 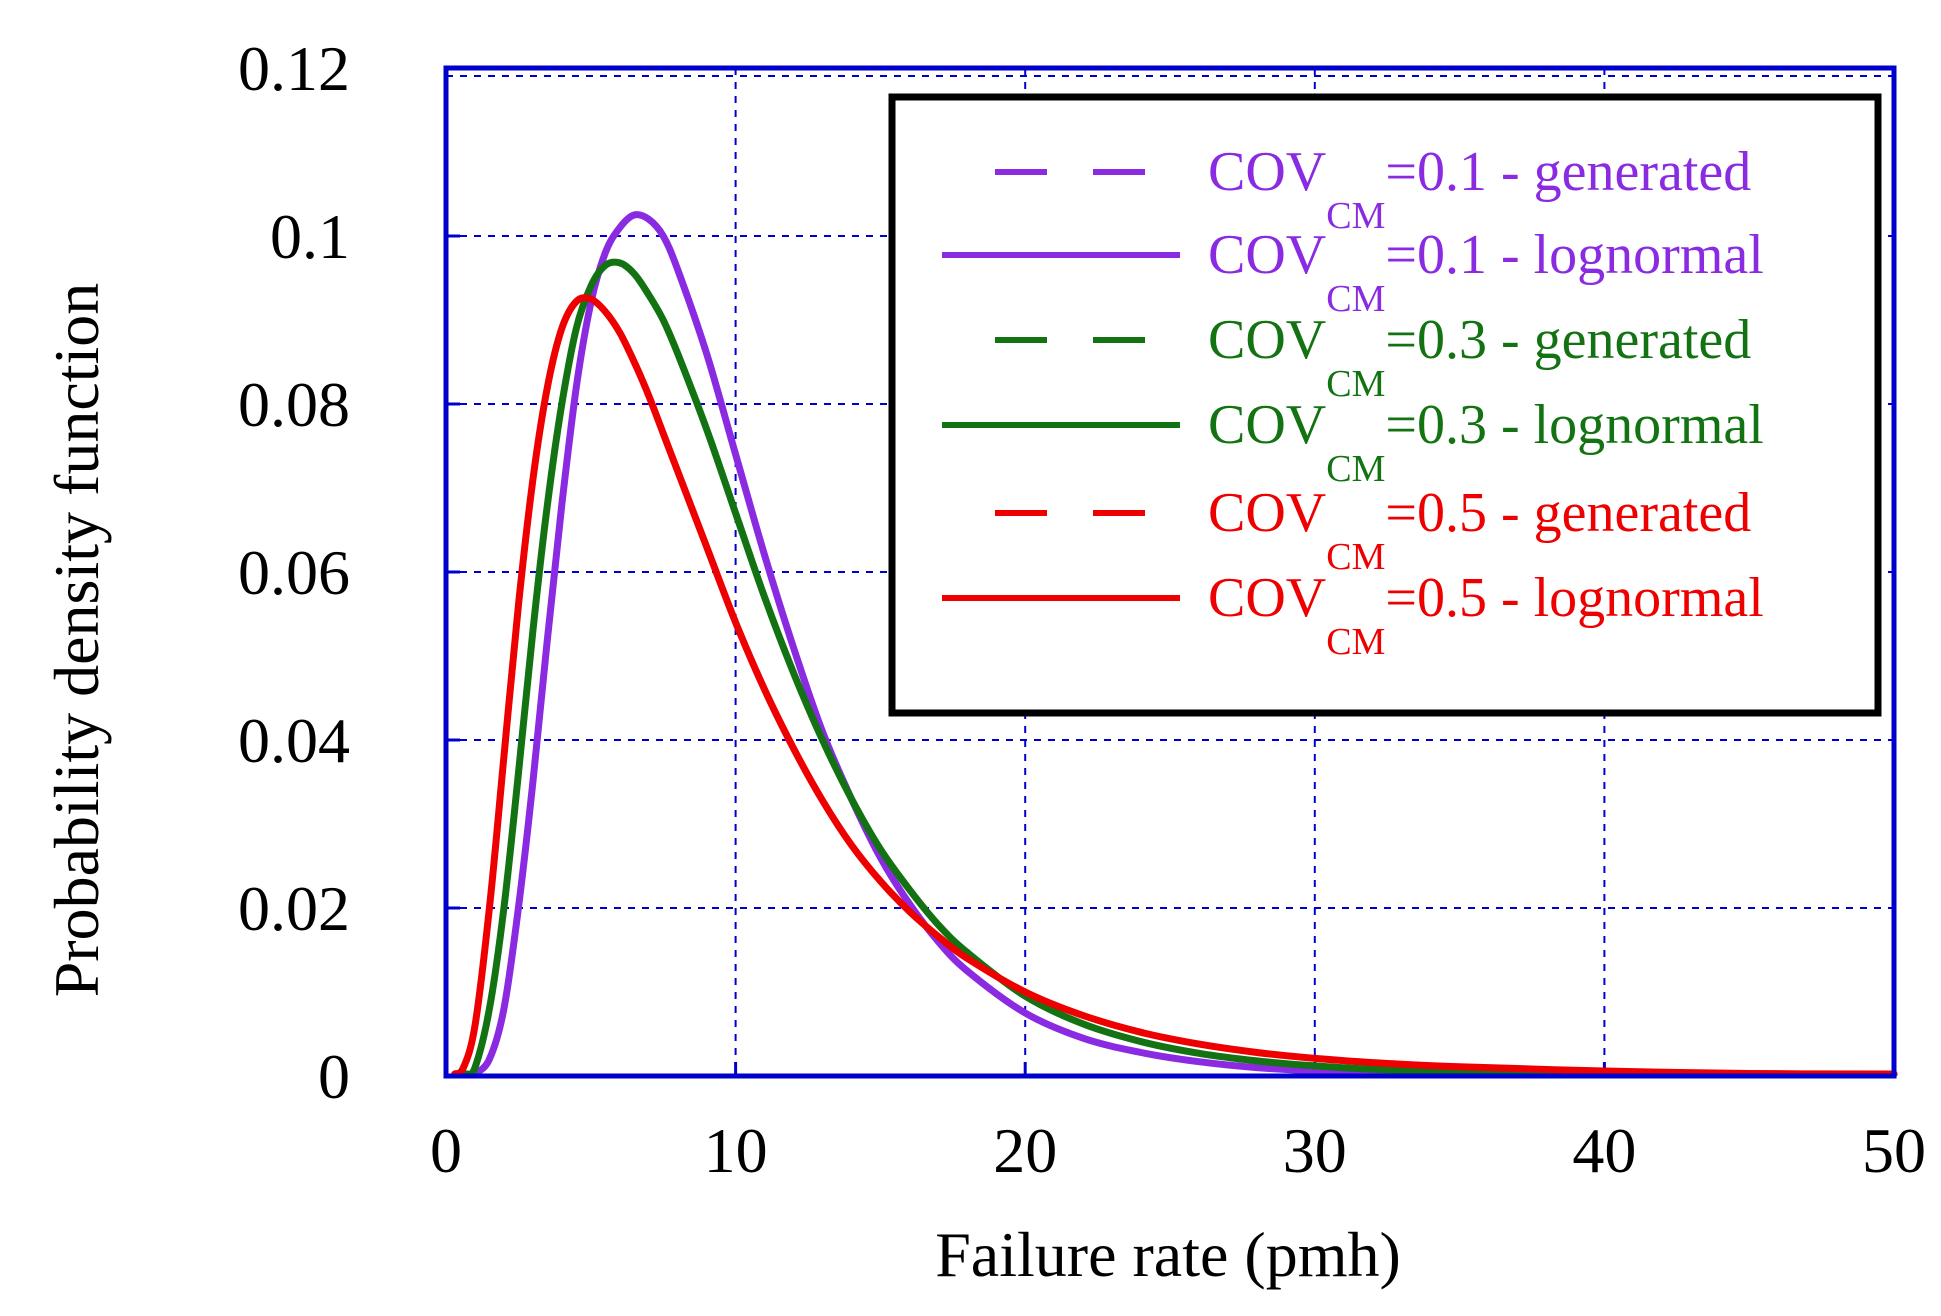 What do you see at coordinates (294, 68) in the screenshot?
I see `y-tick-label: 0.12` at bounding box center [294, 68].